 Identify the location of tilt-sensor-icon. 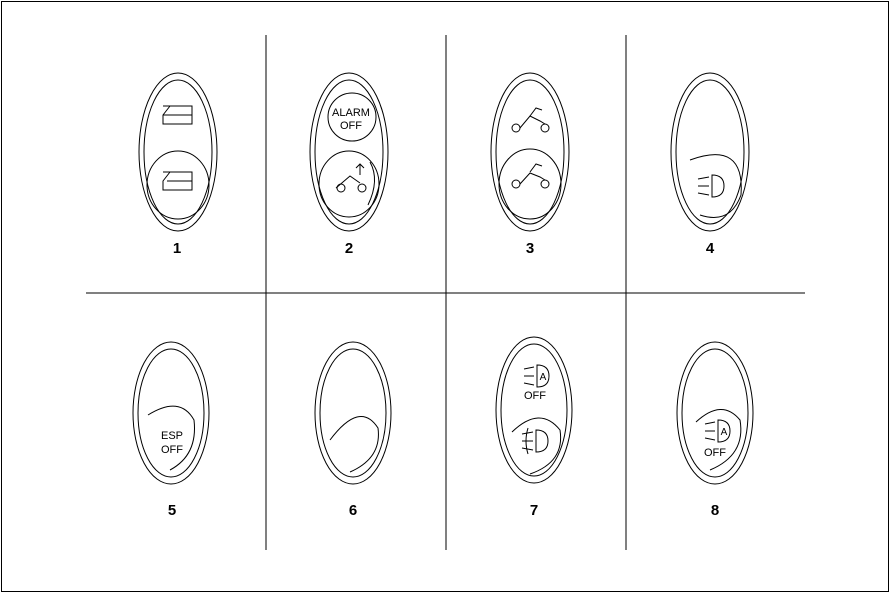
(530, 120).